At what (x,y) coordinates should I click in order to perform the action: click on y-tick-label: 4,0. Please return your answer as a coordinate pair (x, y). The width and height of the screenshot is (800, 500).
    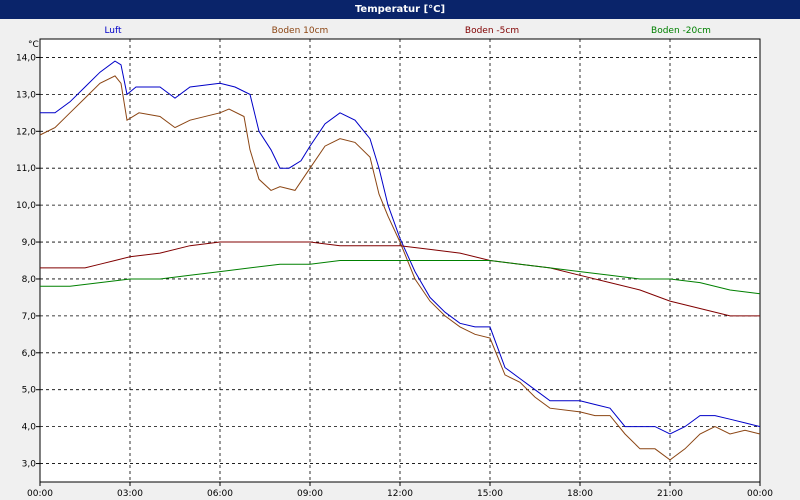
    Looking at the image, I should click on (29, 428).